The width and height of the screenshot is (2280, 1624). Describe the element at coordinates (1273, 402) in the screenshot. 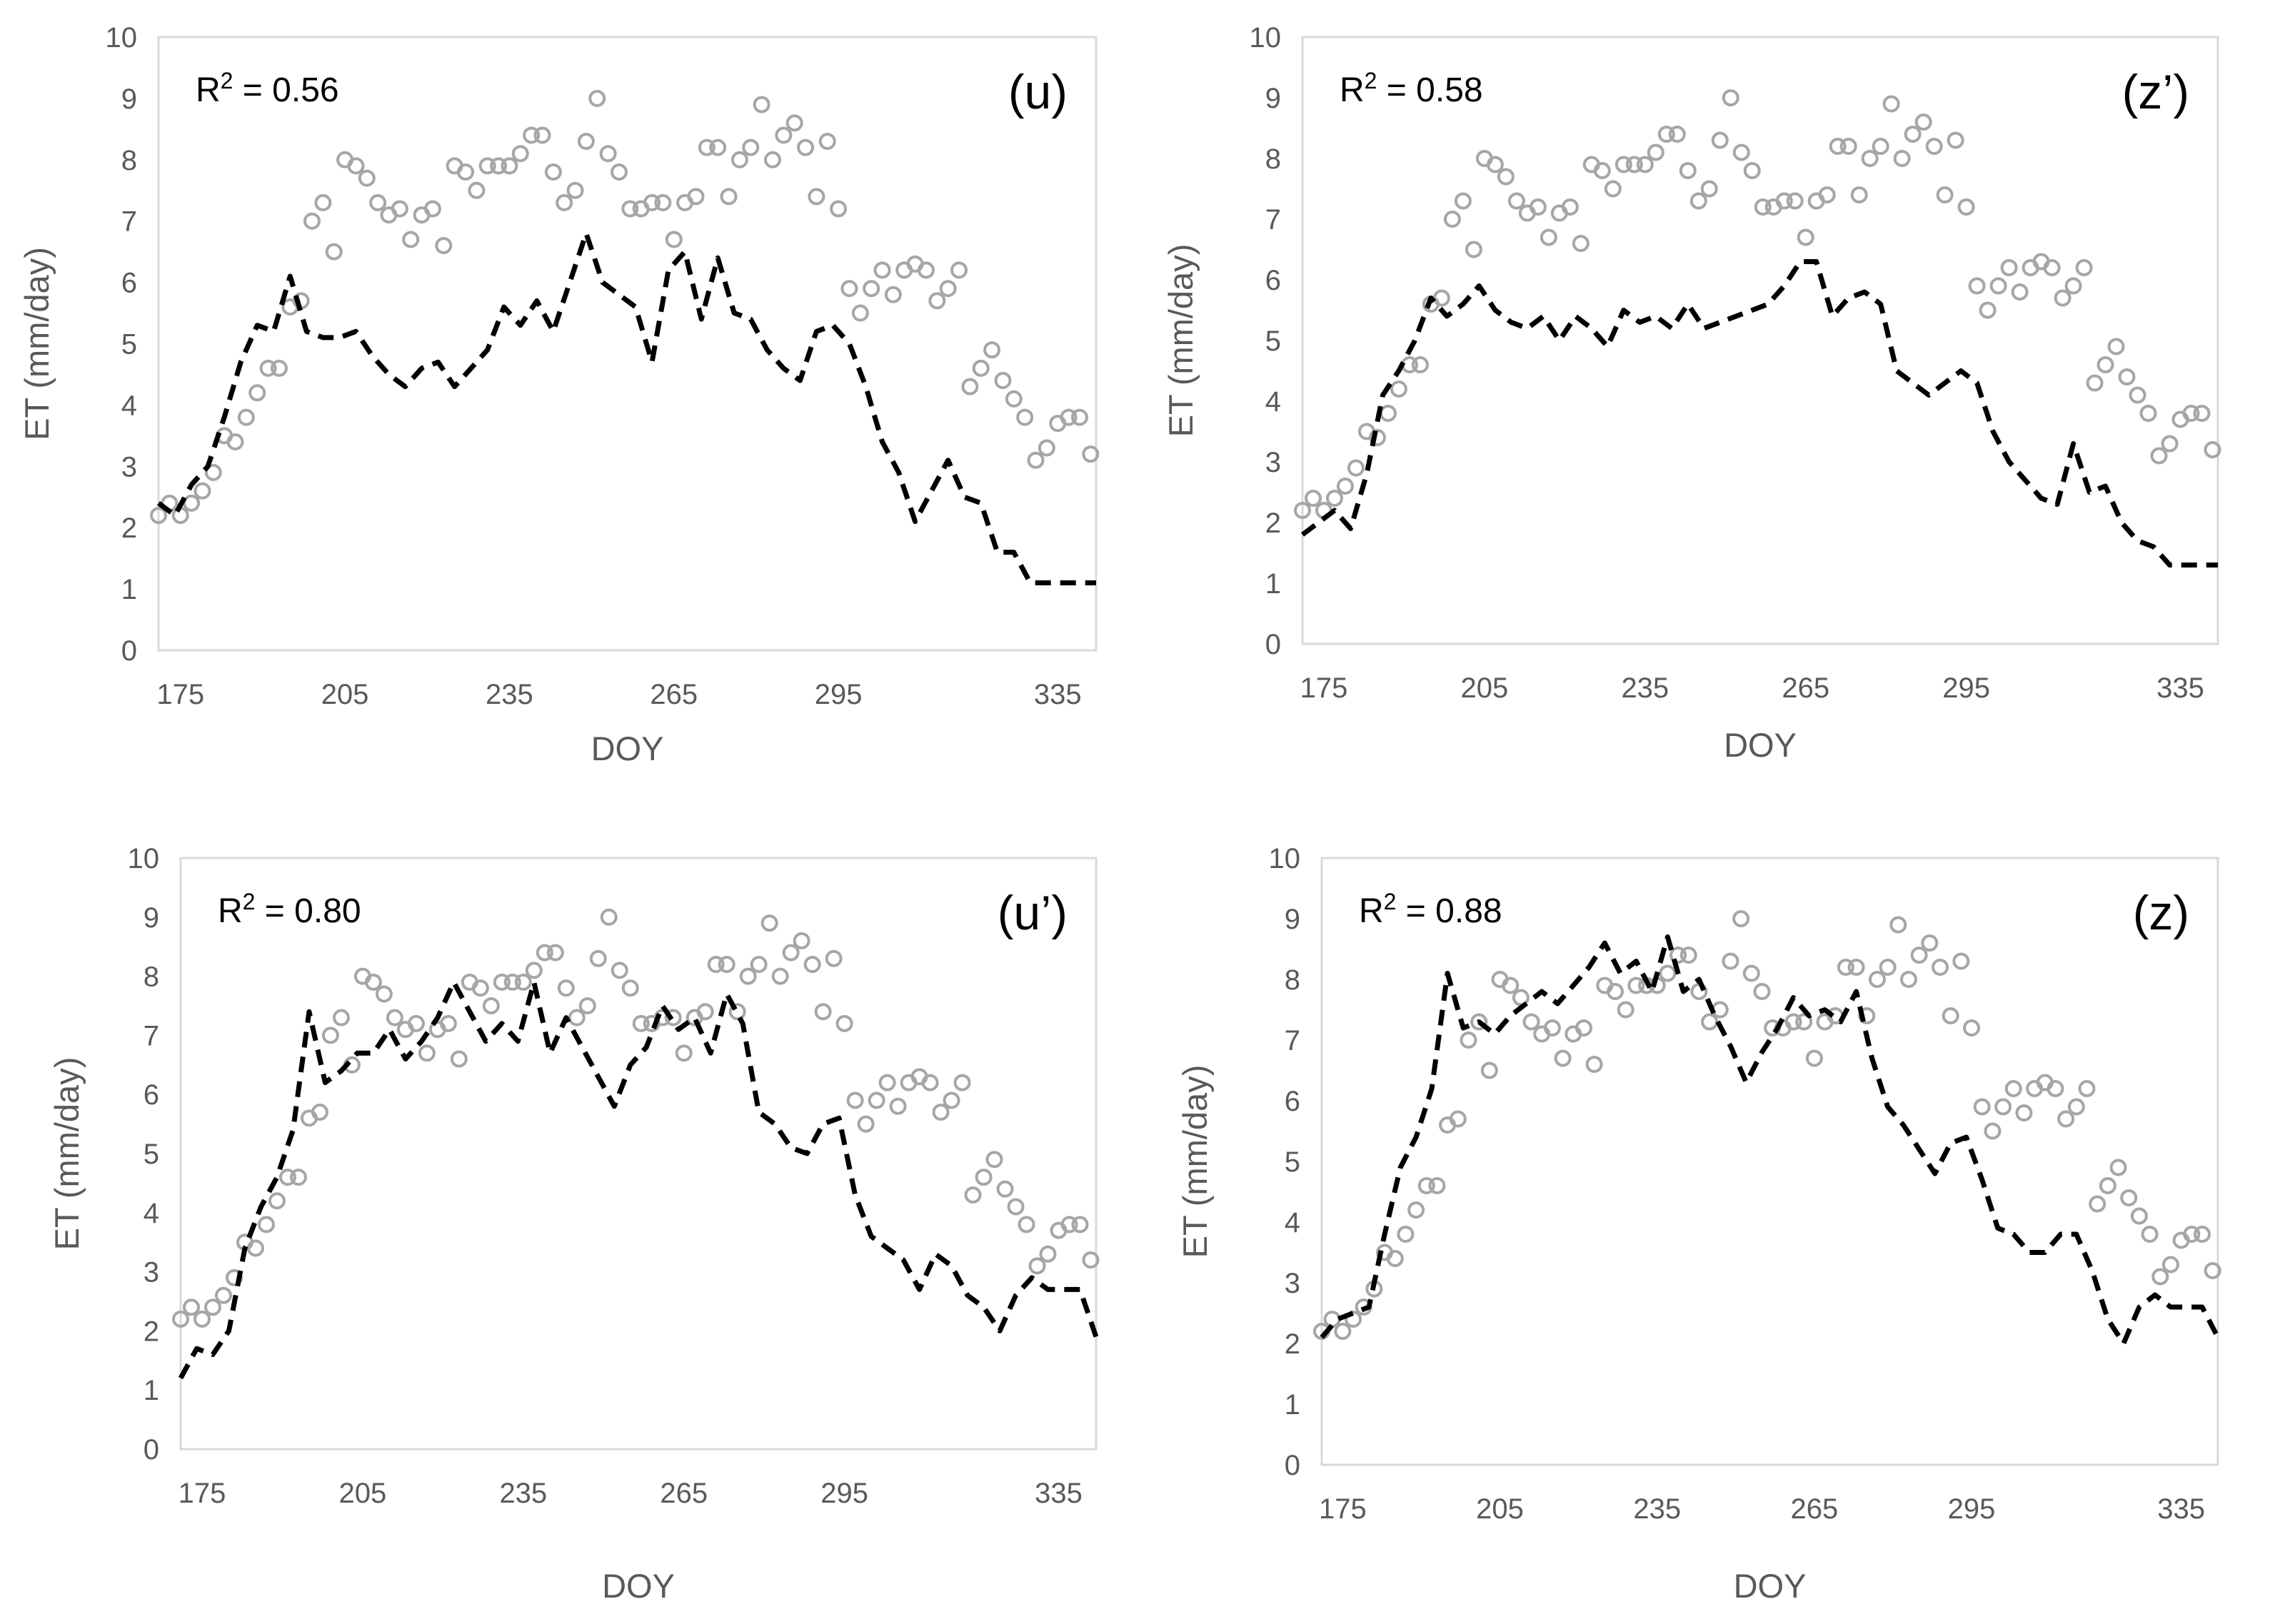

I see `y-tick-label: 4` at that location.